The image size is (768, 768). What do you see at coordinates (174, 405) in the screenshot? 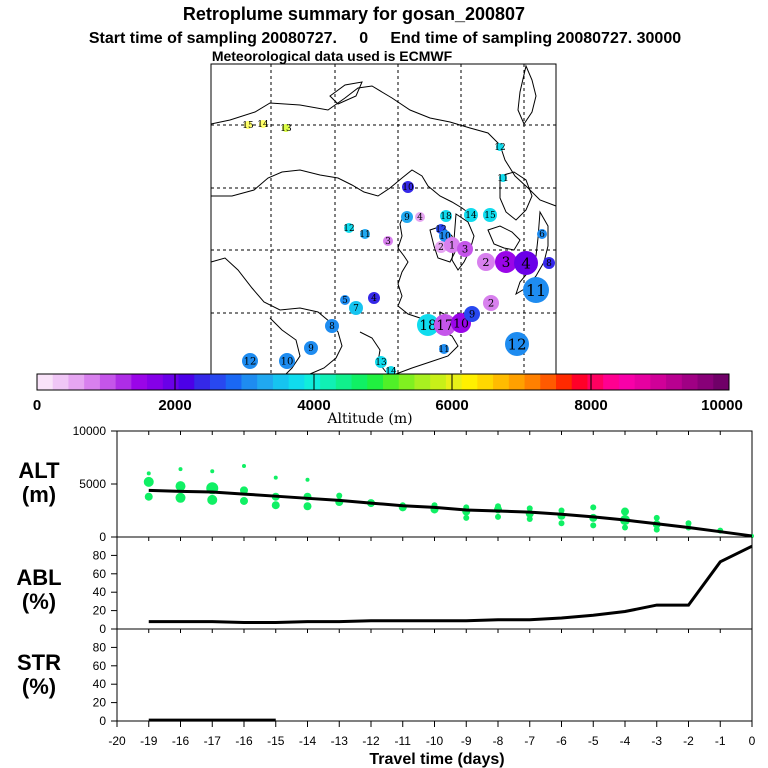
I see `colorbar-tick-2000: 2000` at bounding box center [174, 405].